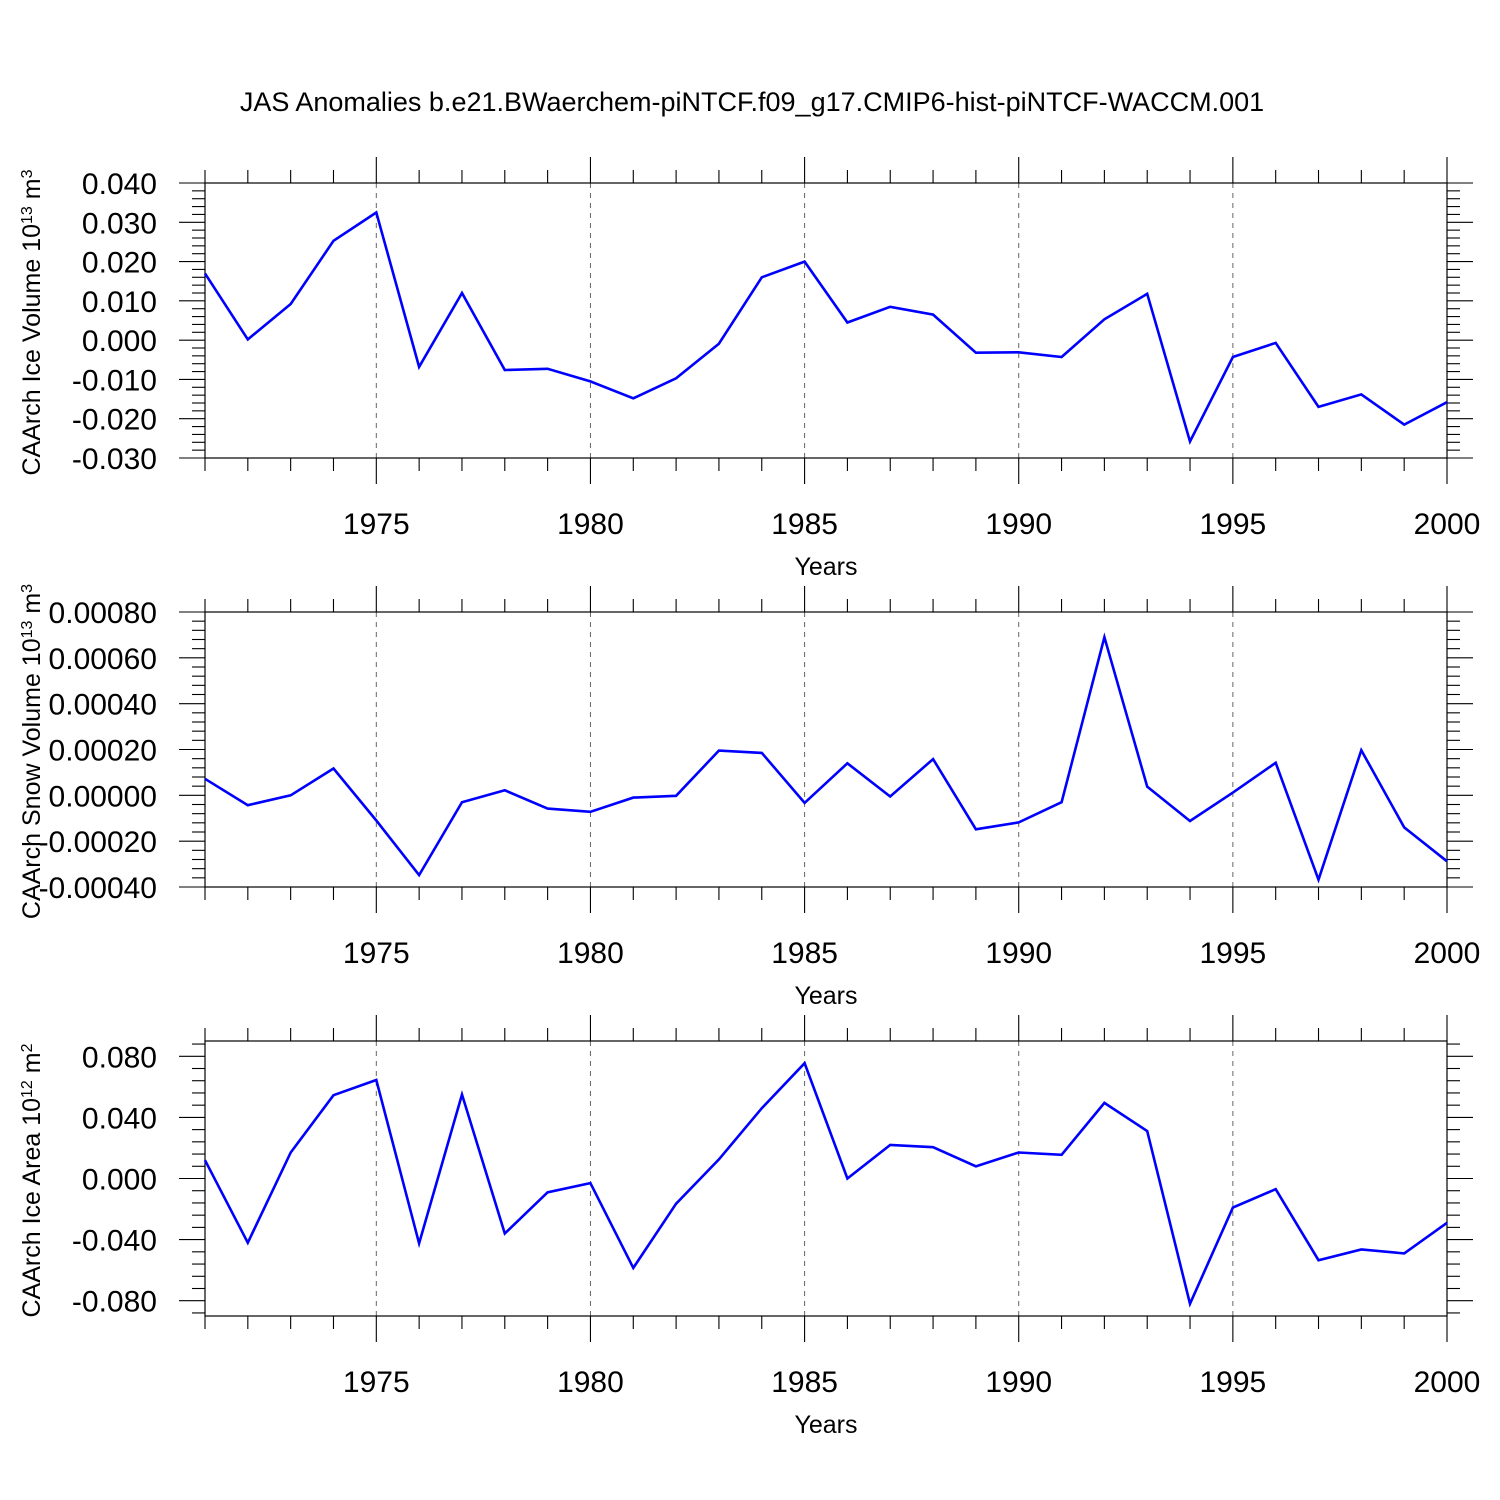 This screenshot has width=1500, height=1500. I want to click on y-tick-label: 0.00040, so click(103, 705).